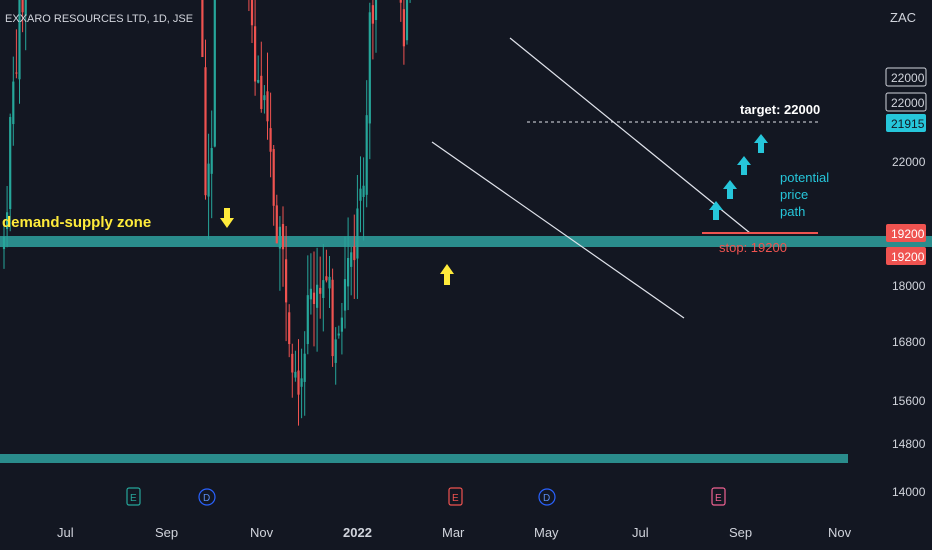 The height and width of the screenshot is (550, 932). What do you see at coordinates (546, 532) in the screenshot?
I see `x-tick-label: May` at bounding box center [546, 532].